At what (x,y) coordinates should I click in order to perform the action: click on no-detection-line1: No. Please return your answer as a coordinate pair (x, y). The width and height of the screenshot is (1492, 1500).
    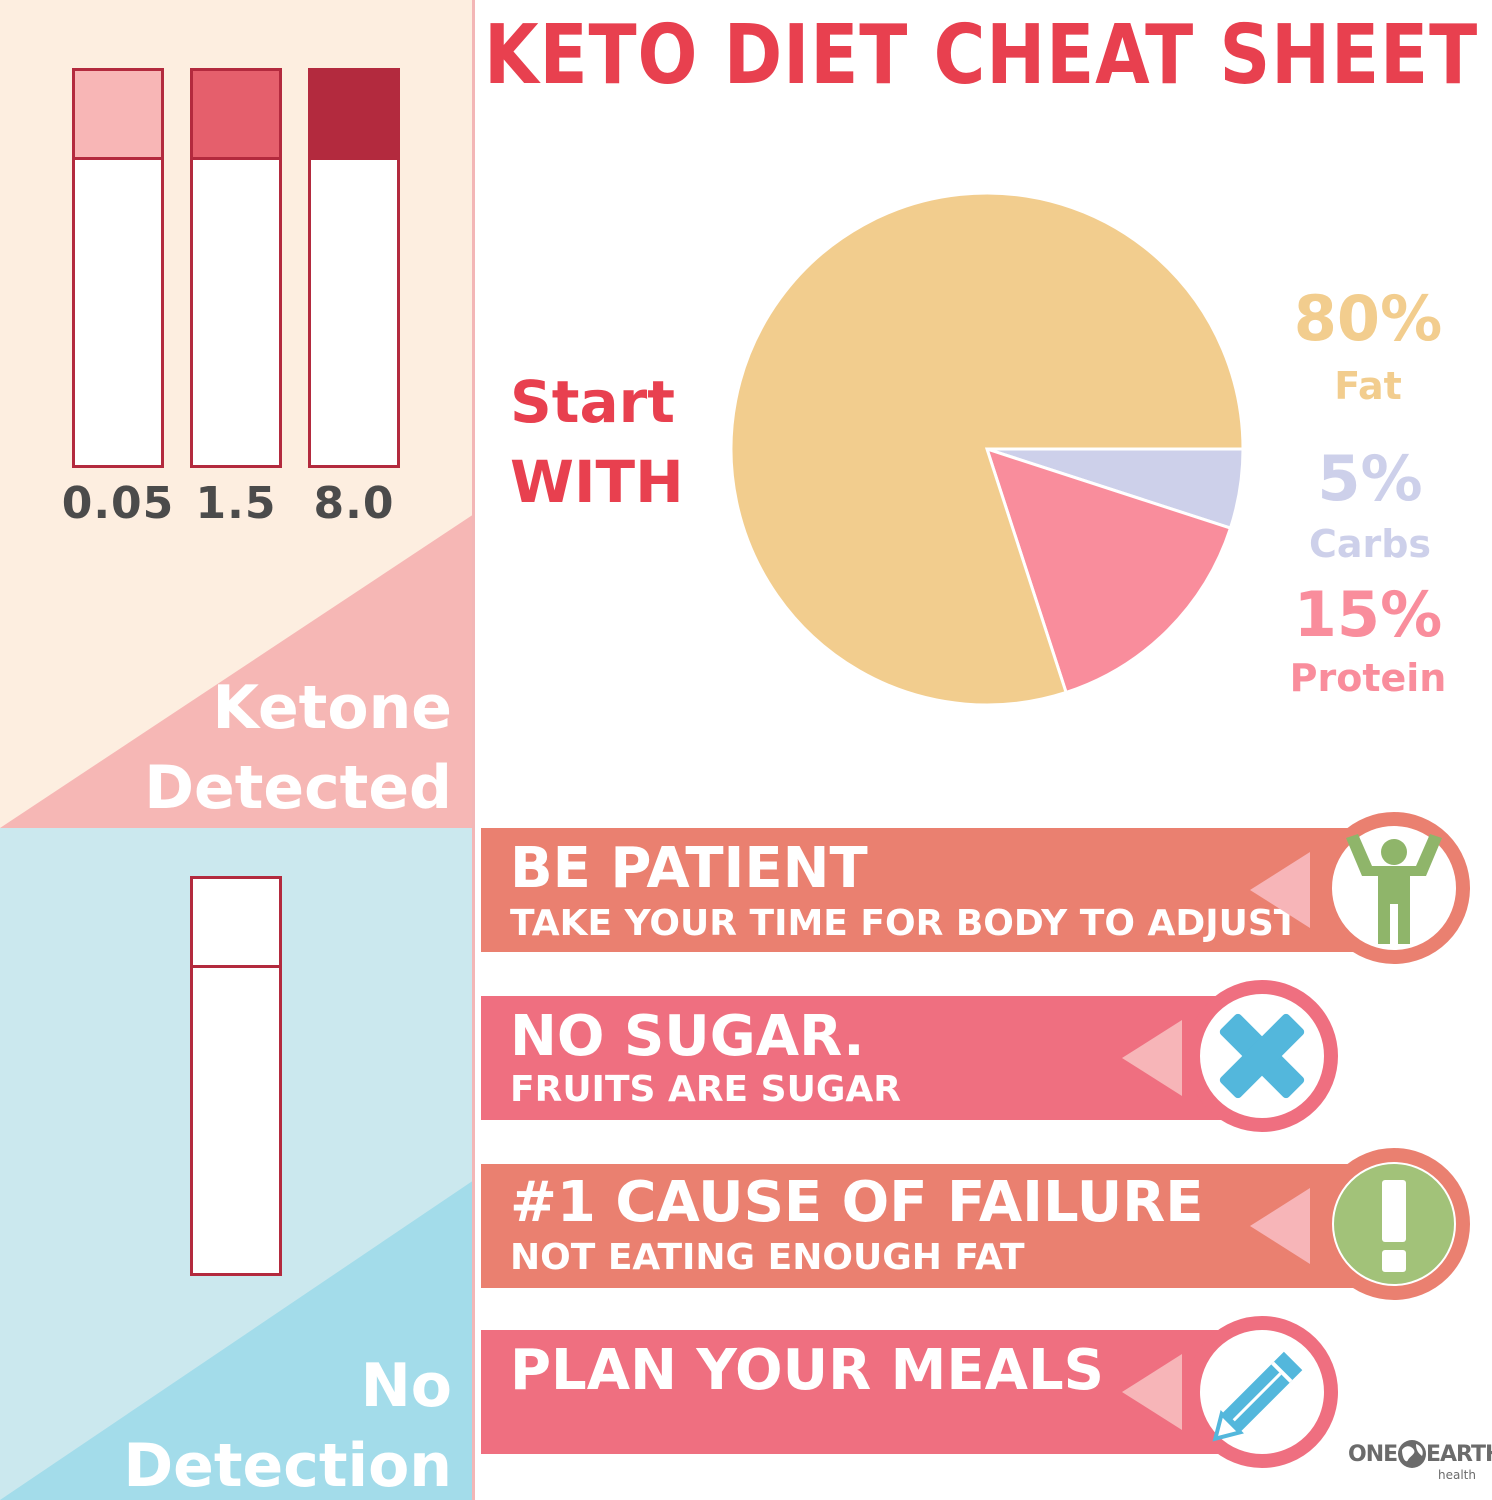
    Looking at the image, I should click on (406, 1386).